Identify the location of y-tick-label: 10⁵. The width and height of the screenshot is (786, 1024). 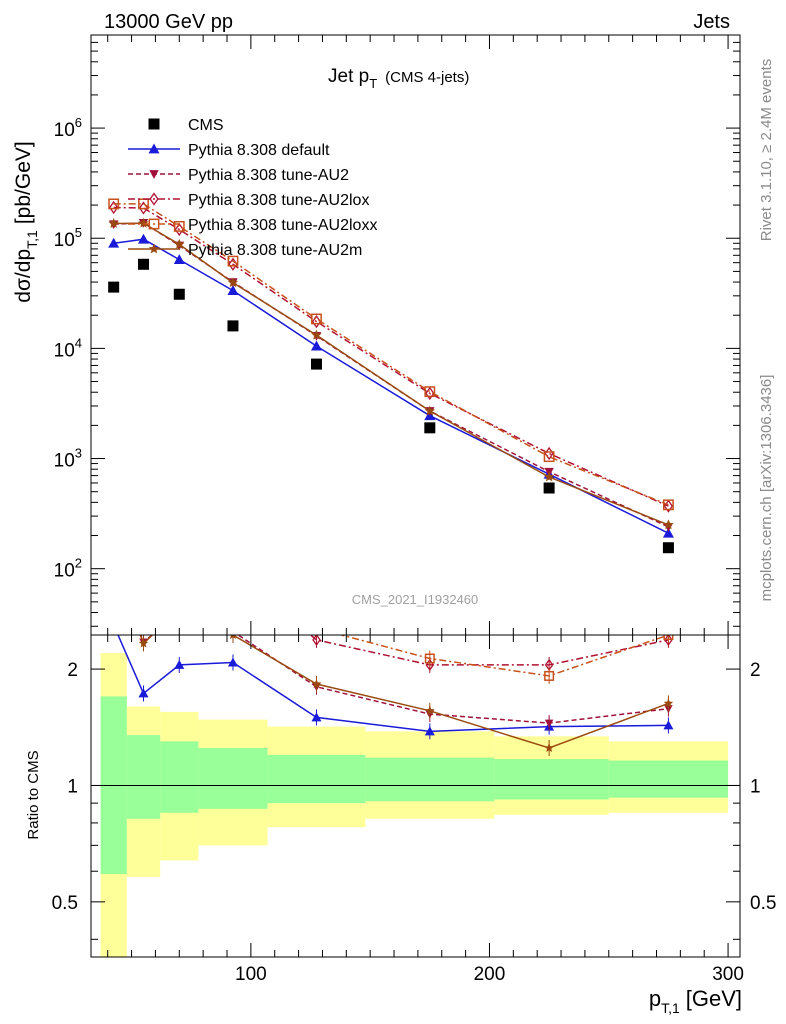
(68, 238).